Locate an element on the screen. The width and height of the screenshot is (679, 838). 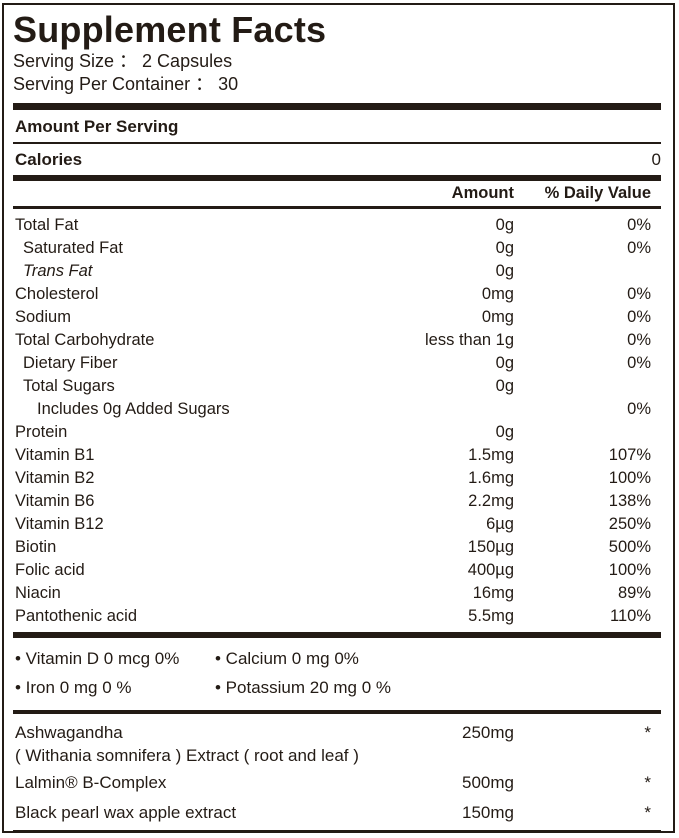
nutrient-name: Vitamin B1 is located at coordinates (55, 455).